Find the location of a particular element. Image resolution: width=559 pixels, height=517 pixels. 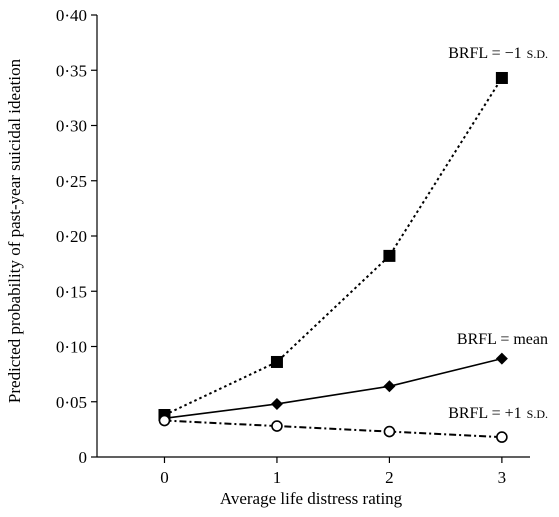

series-label-main: BRFL = mean is located at coordinates (502, 339).